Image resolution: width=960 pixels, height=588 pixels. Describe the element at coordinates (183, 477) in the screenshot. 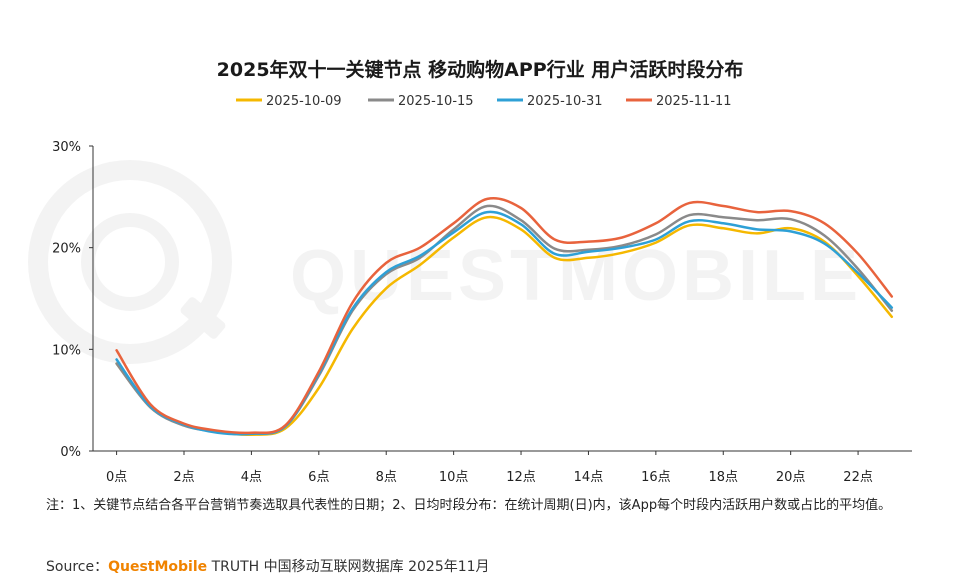

I see `x-tick-label: 2点` at that location.